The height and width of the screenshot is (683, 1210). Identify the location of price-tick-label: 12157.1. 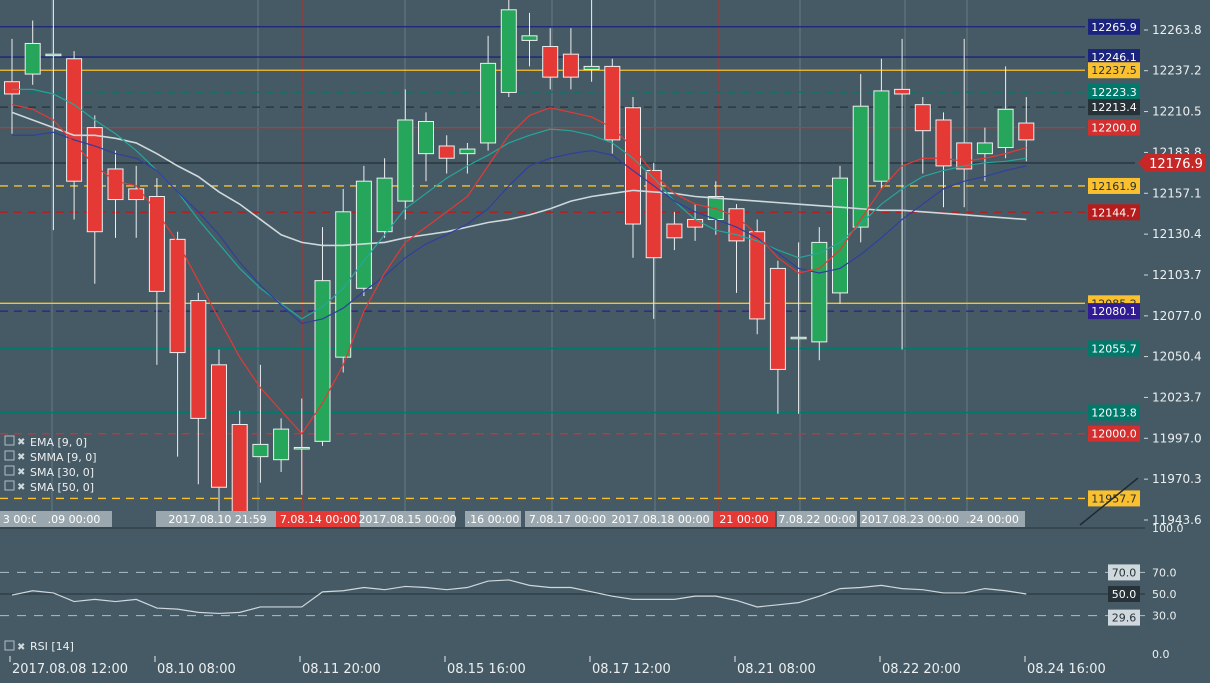
(1177, 193).